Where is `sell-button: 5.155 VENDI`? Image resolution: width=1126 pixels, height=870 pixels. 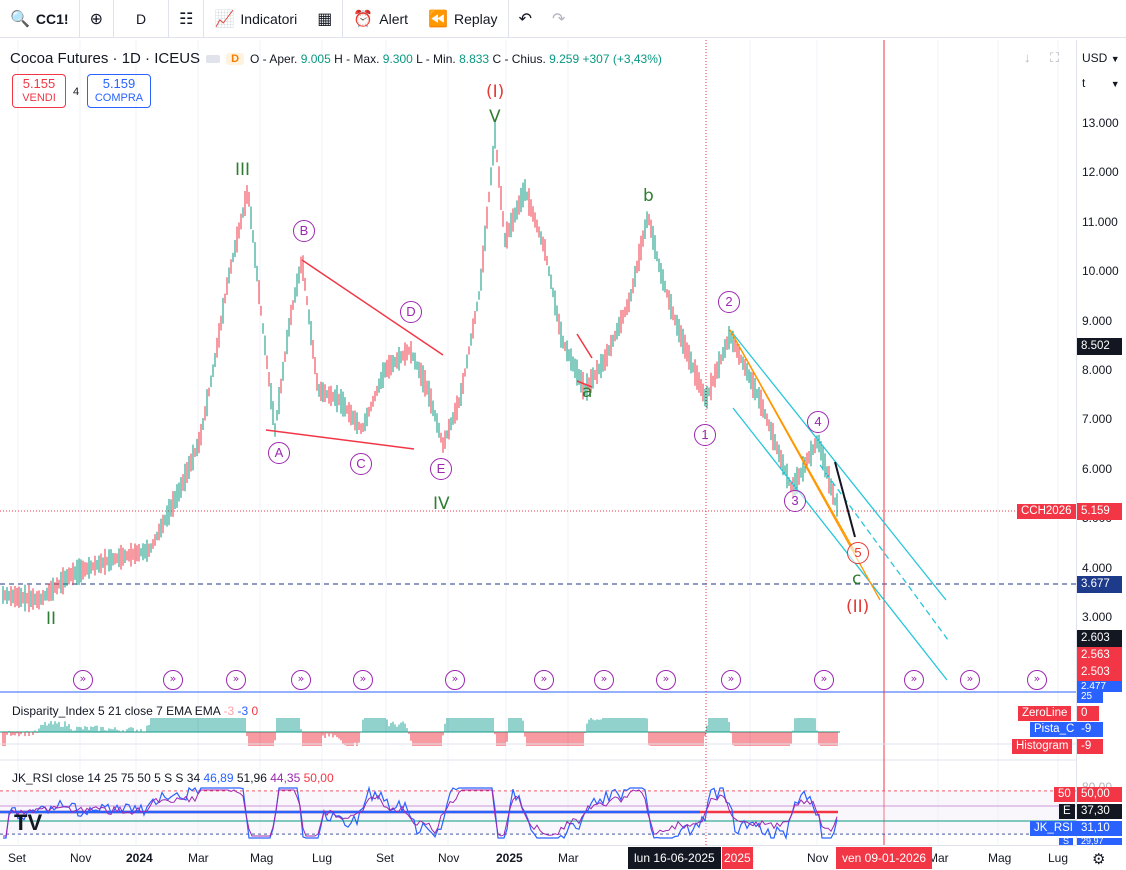 sell-button: 5.155 VENDI is located at coordinates (39, 91).